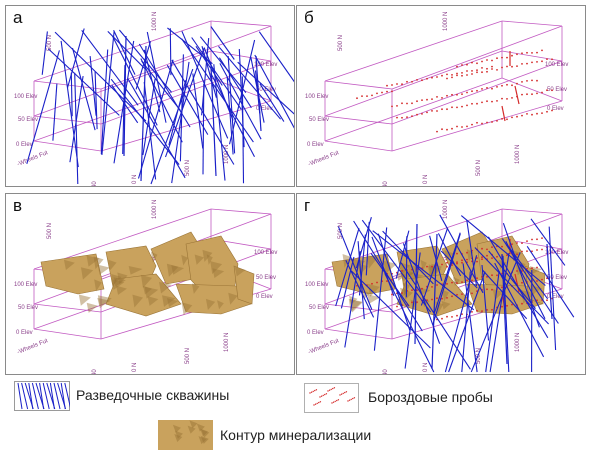  What do you see at coordinates (556, 65) in the screenshot?
I see `elev-100-label-right: 100 Elev` at bounding box center [556, 65].